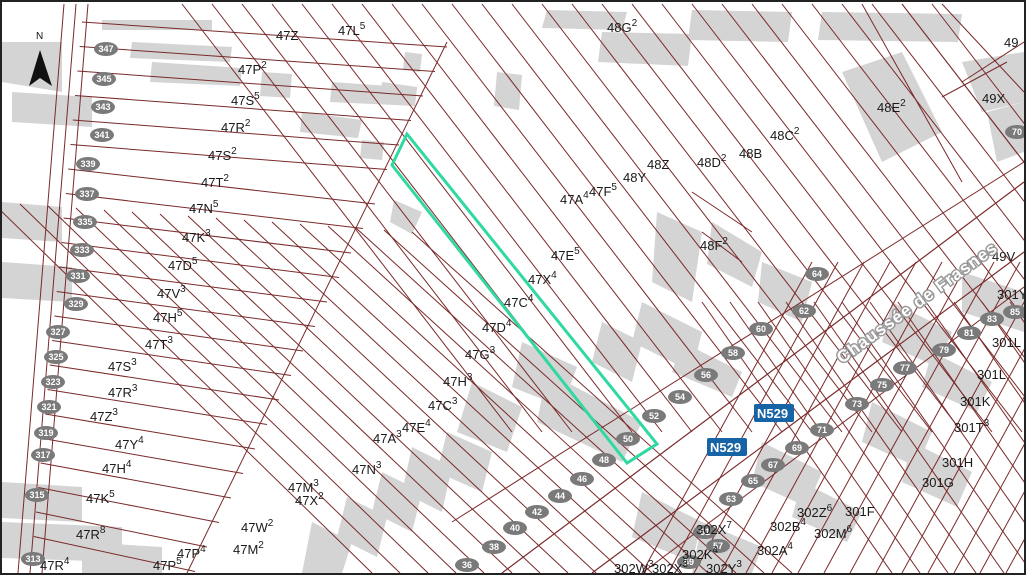 The height and width of the screenshot is (575, 1026). What do you see at coordinates (944, 350) in the screenshot?
I see `house-number-badge: 79` at bounding box center [944, 350].